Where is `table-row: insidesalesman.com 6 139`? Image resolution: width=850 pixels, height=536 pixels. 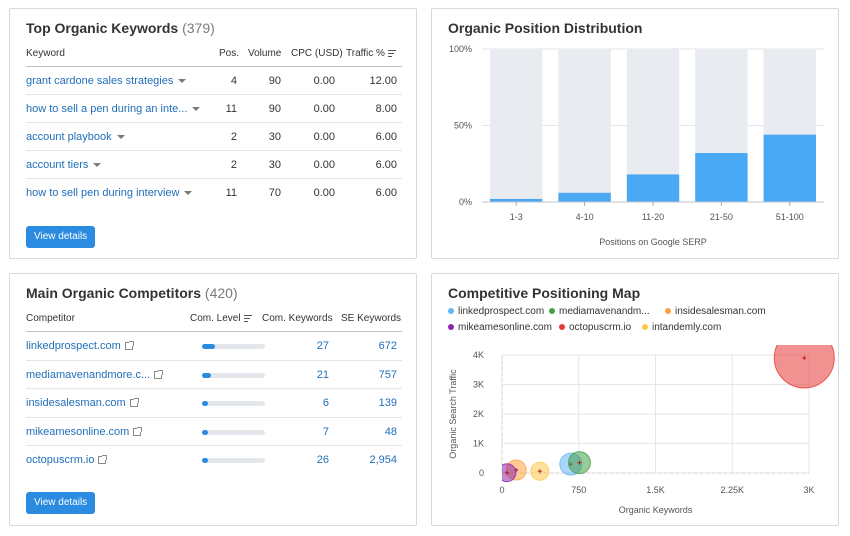 table-row: insidesalesman.com 6 139 is located at coordinates (214, 402).